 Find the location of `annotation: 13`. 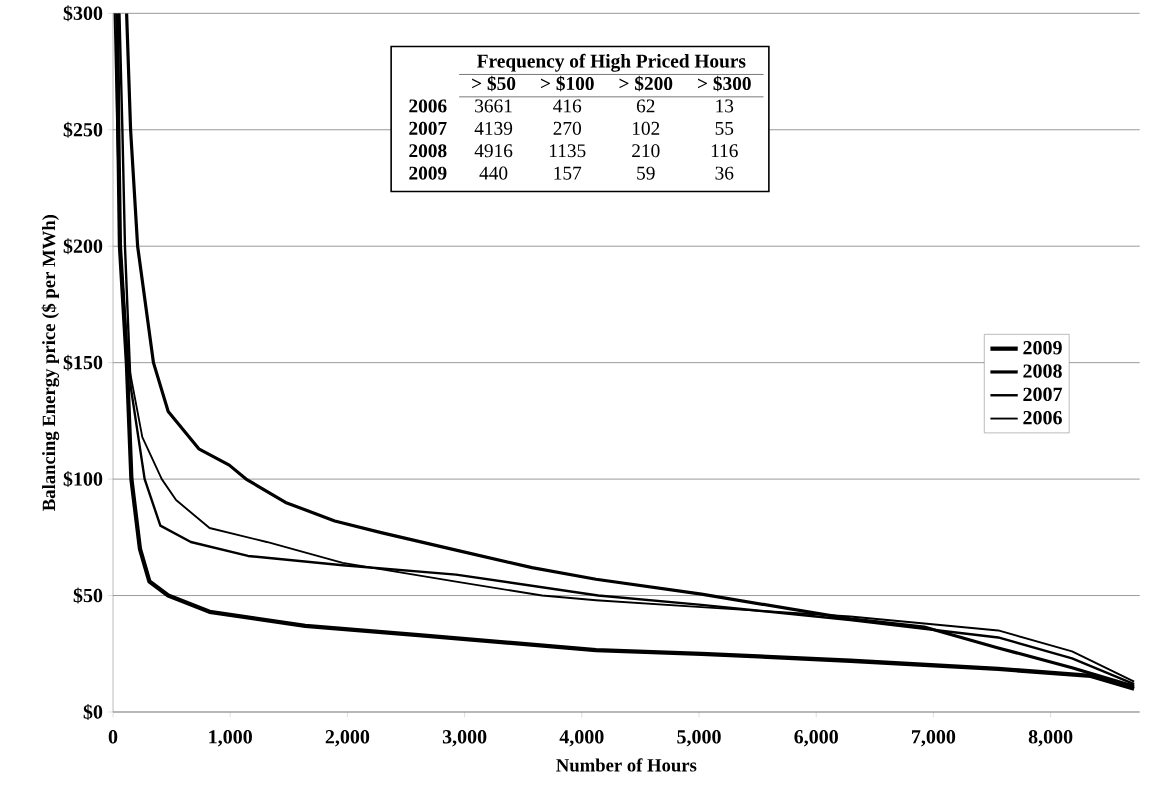

annotation: 13 is located at coordinates (725, 106).